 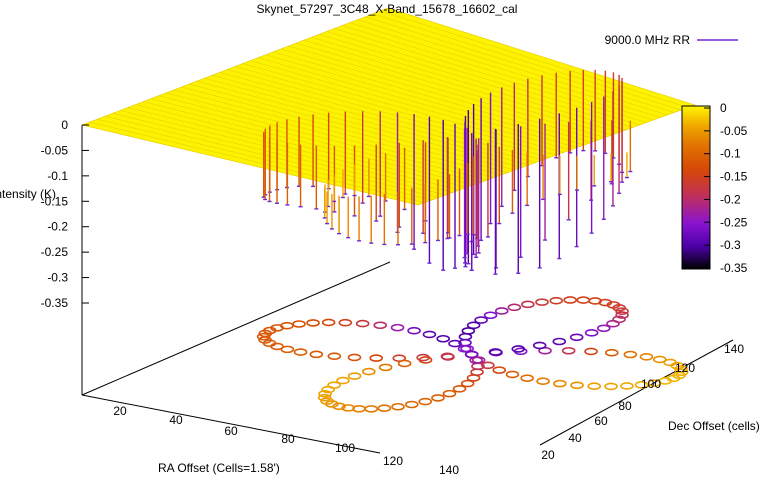 I want to click on colorbar-tick-label: -0.3, so click(x=730, y=245).